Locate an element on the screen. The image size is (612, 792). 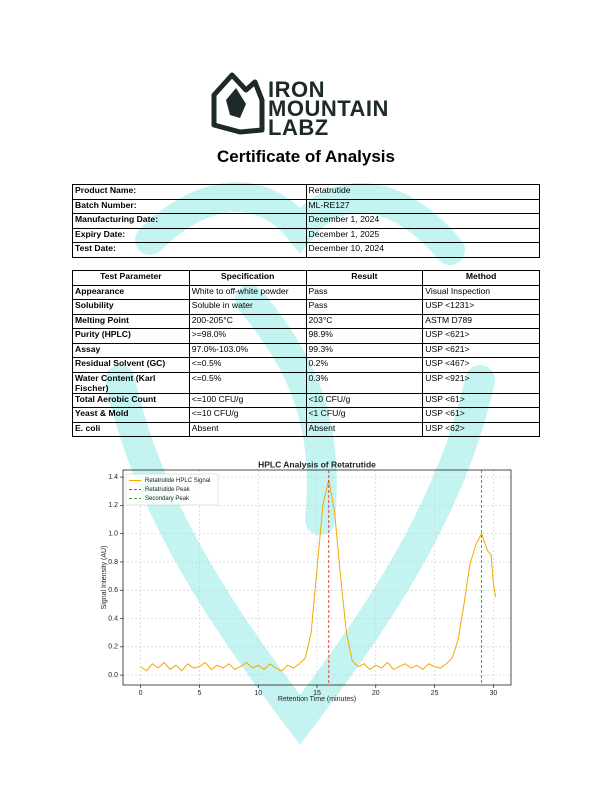
table-row: Residual Solvent (GC) <=0.5% 0.2% USP <467> is located at coordinates (306, 365).